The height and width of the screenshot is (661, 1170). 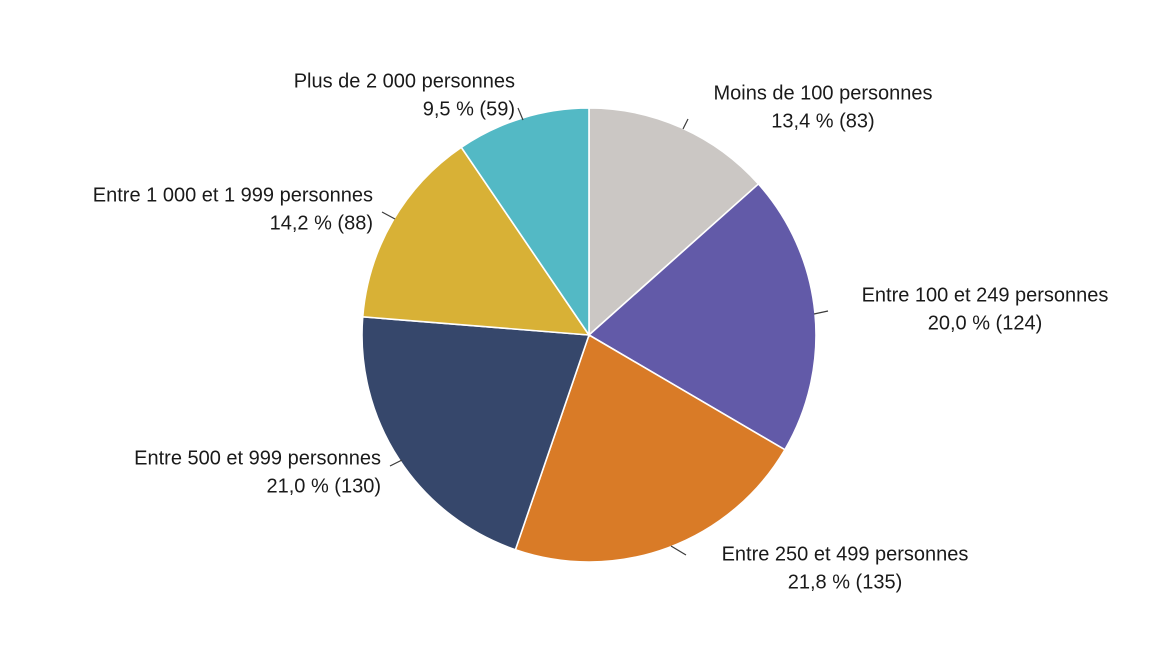 What do you see at coordinates (233, 195) in the screenshot?
I see `slice-label-5: Entre 1 000 et 1 999 personnes` at bounding box center [233, 195].